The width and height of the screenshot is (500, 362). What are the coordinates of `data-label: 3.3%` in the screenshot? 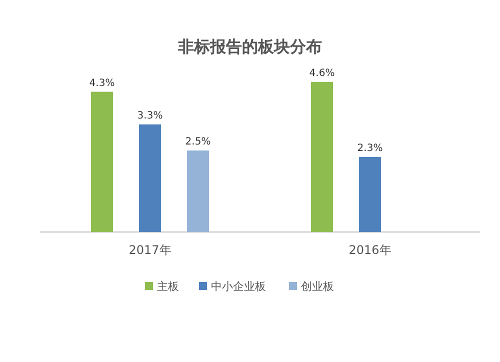 It's located at (150, 116).